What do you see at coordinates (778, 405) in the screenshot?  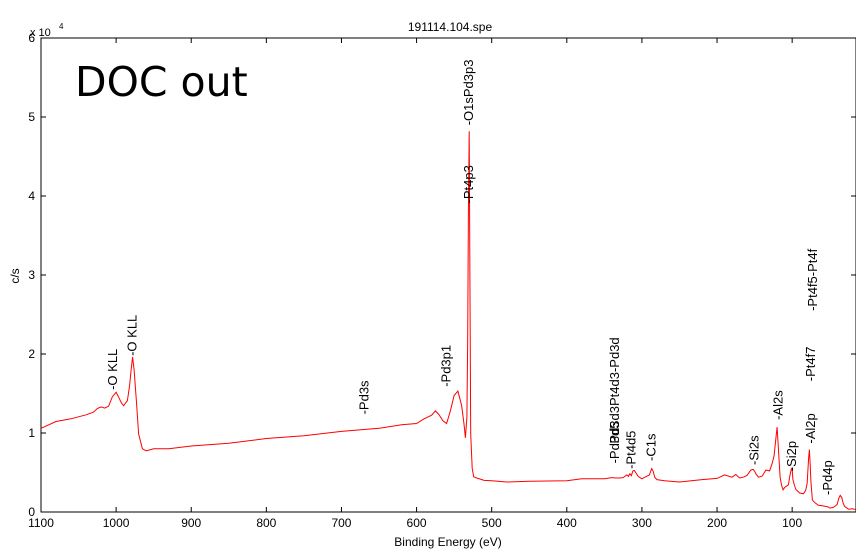 I see `peak-label: -Al2s` at bounding box center [778, 405].